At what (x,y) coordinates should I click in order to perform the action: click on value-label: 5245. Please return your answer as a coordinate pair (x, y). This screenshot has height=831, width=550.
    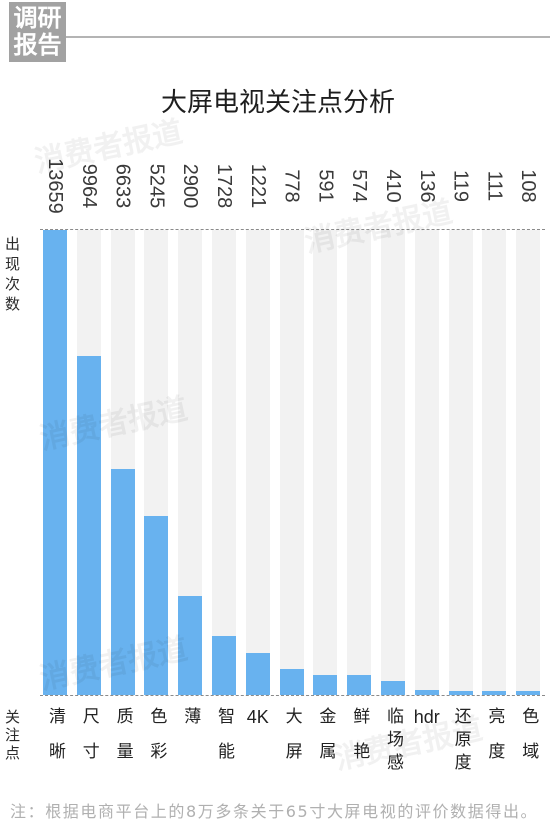
    Looking at the image, I should click on (156, 186).